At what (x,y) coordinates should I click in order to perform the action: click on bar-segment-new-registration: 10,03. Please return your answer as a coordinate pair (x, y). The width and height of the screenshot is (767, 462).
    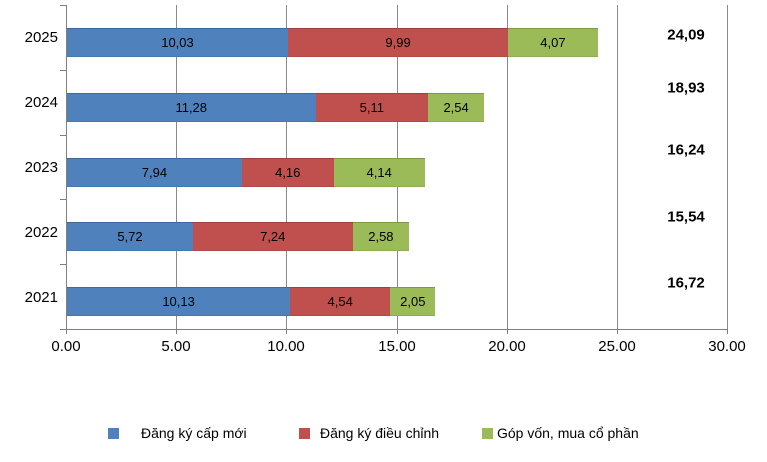
    Looking at the image, I should click on (177, 42).